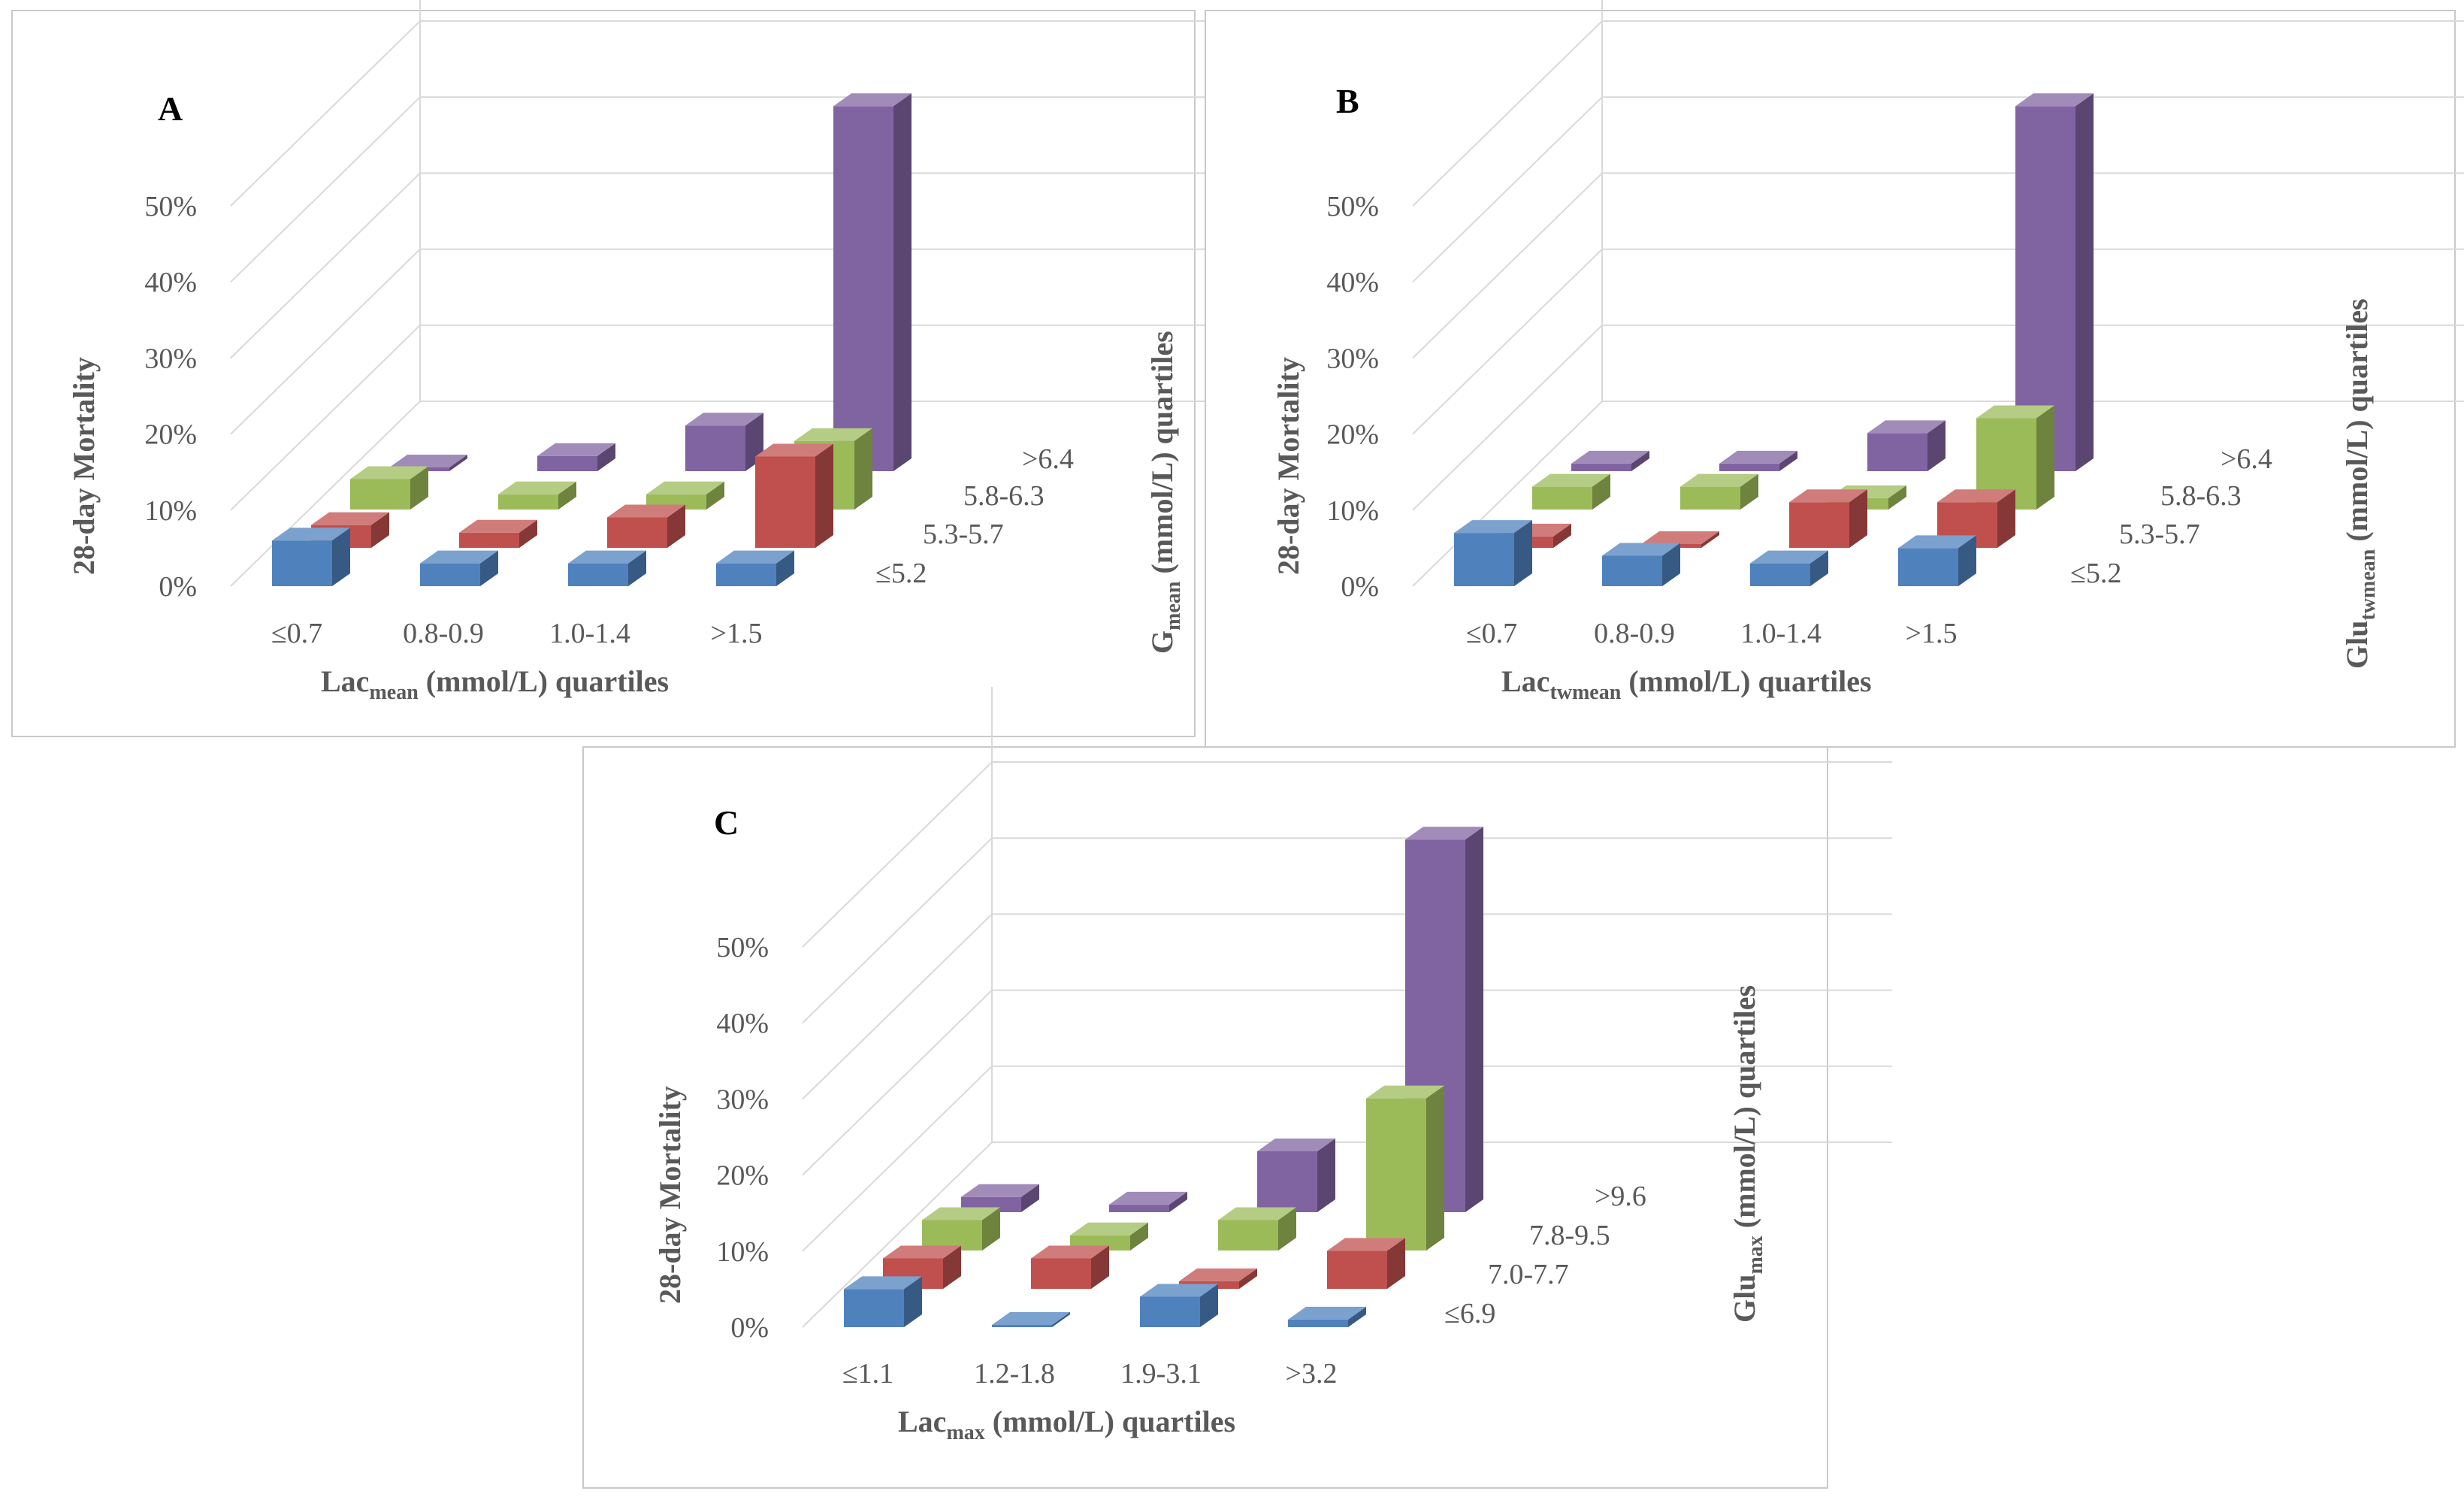 This screenshot has height=1497, width=2464. I want to click on y-tick-label: 10%, so click(742, 1252).